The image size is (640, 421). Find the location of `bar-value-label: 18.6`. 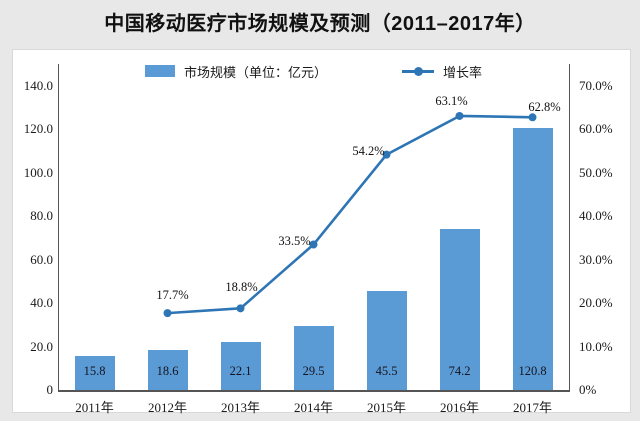

bar-value-label: 18.6 is located at coordinates (167, 371).